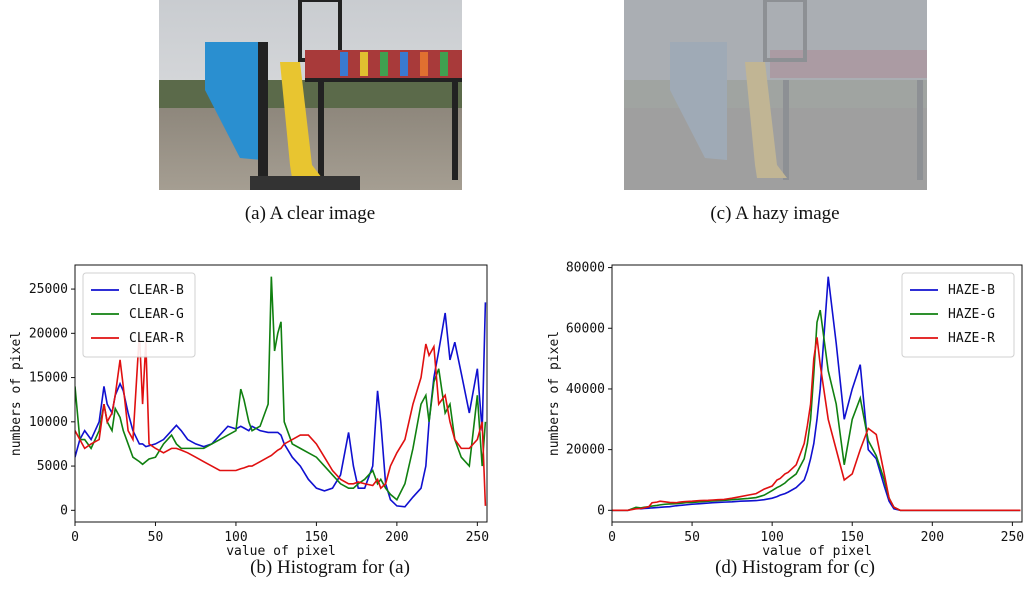 The width and height of the screenshot is (1028, 608). I want to click on legend-label: HAZE-R, so click(971, 338).